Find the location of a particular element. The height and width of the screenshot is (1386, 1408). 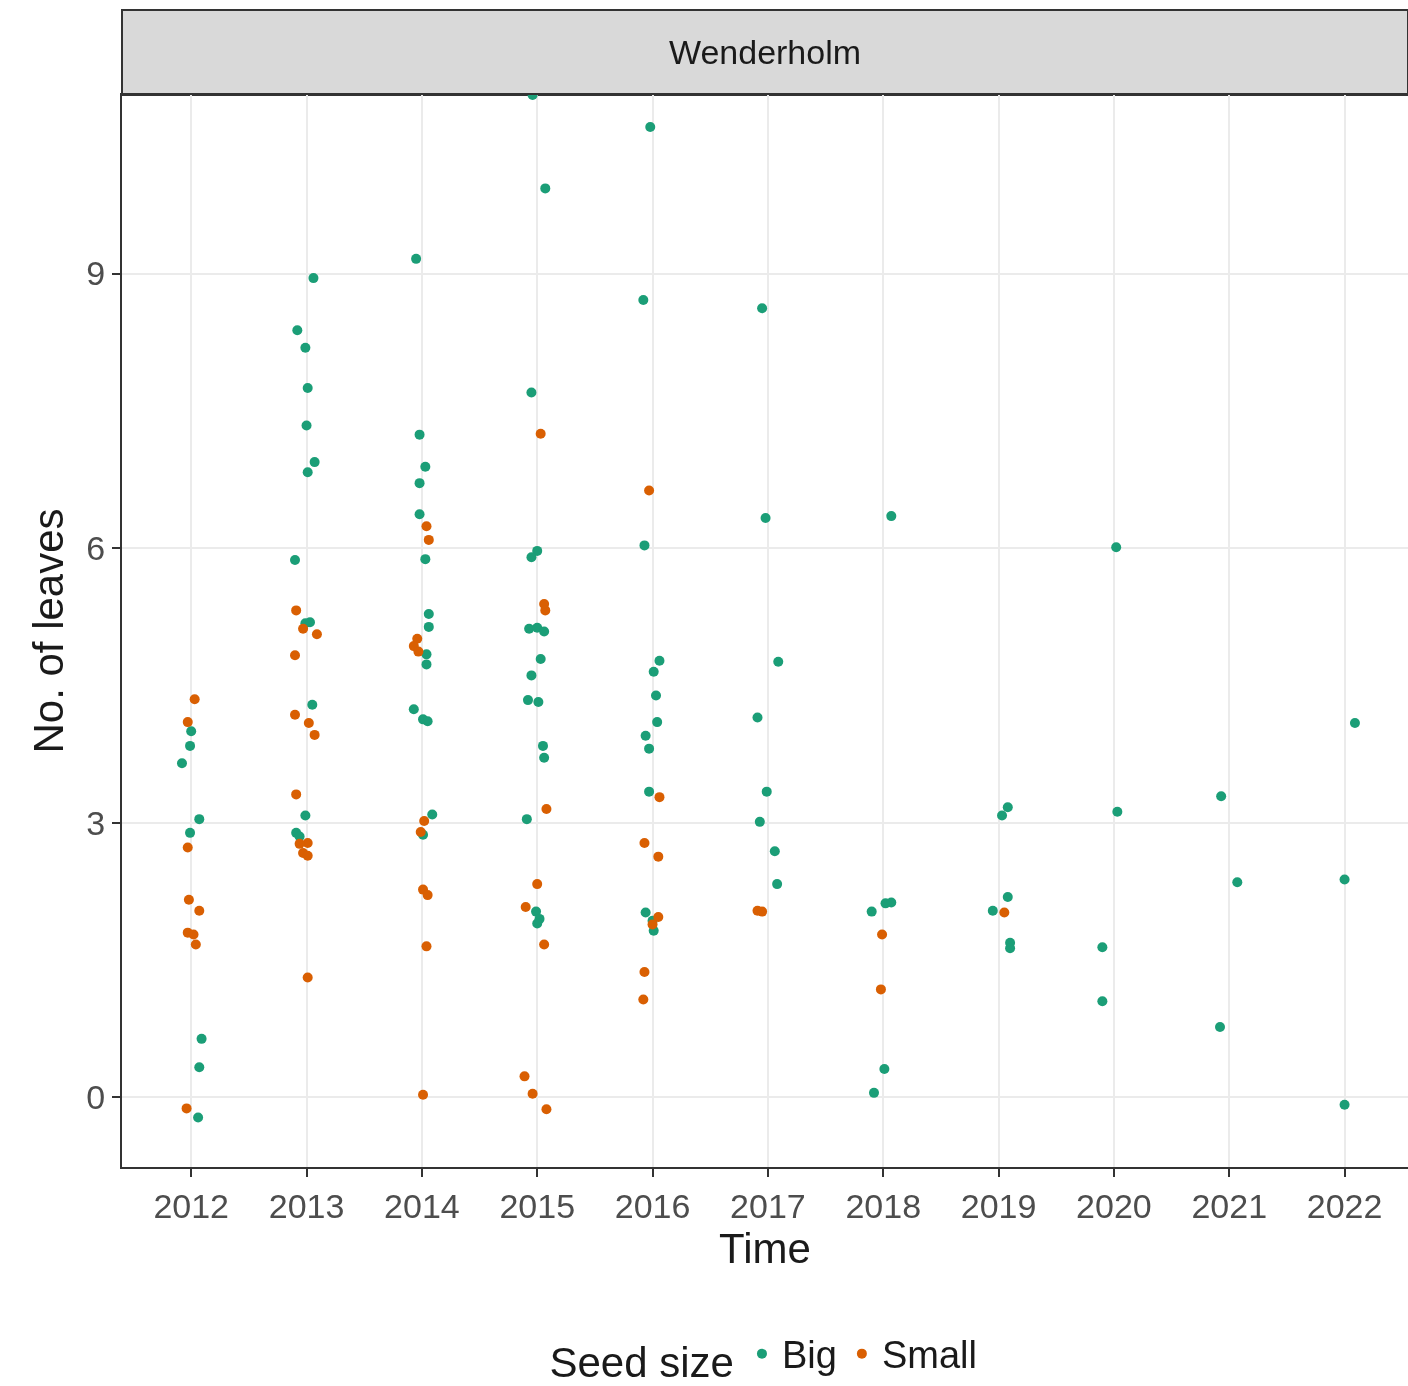

legend-title: Seed size is located at coordinates (641, 1362).